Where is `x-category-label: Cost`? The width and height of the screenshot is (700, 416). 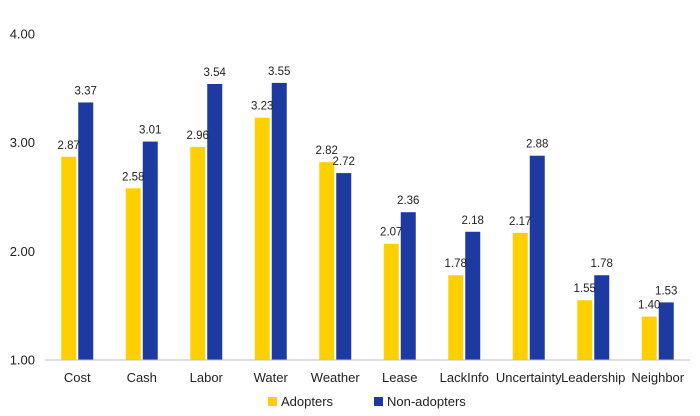 x-category-label: Cost is located at coordinates (77, 377).